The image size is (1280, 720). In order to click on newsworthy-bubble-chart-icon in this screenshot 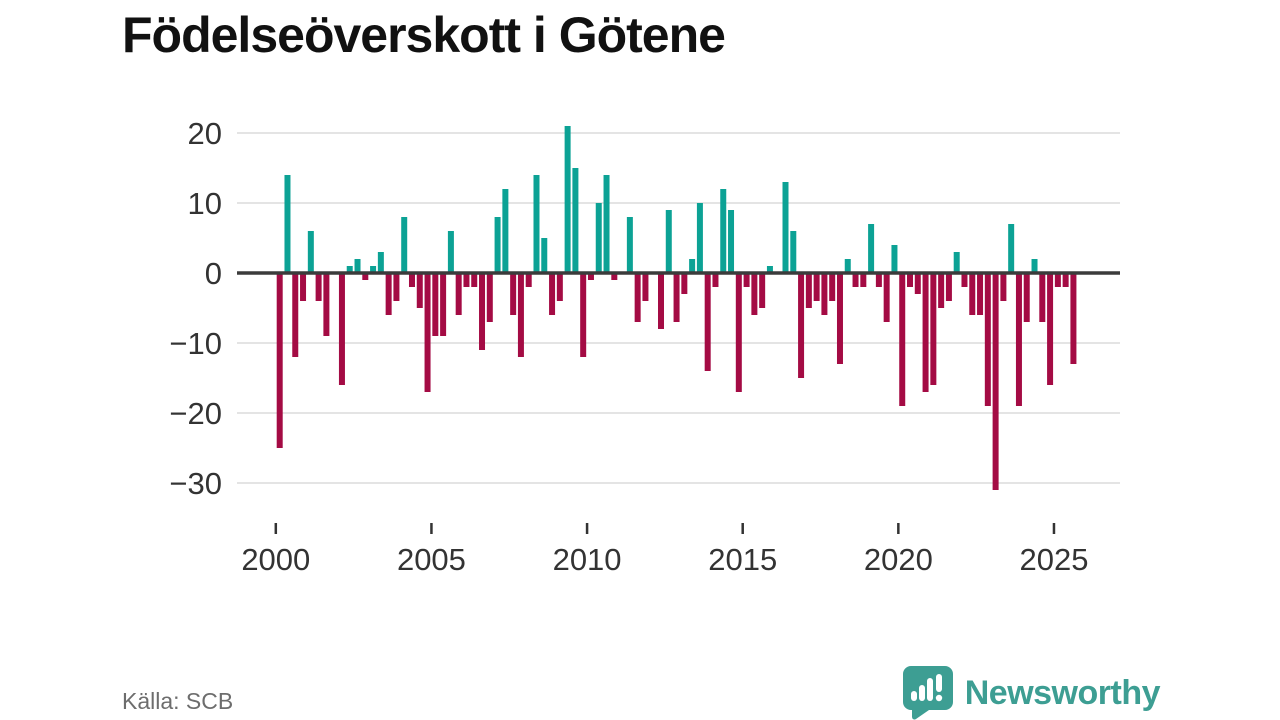, I will do `click(927, 693)`.